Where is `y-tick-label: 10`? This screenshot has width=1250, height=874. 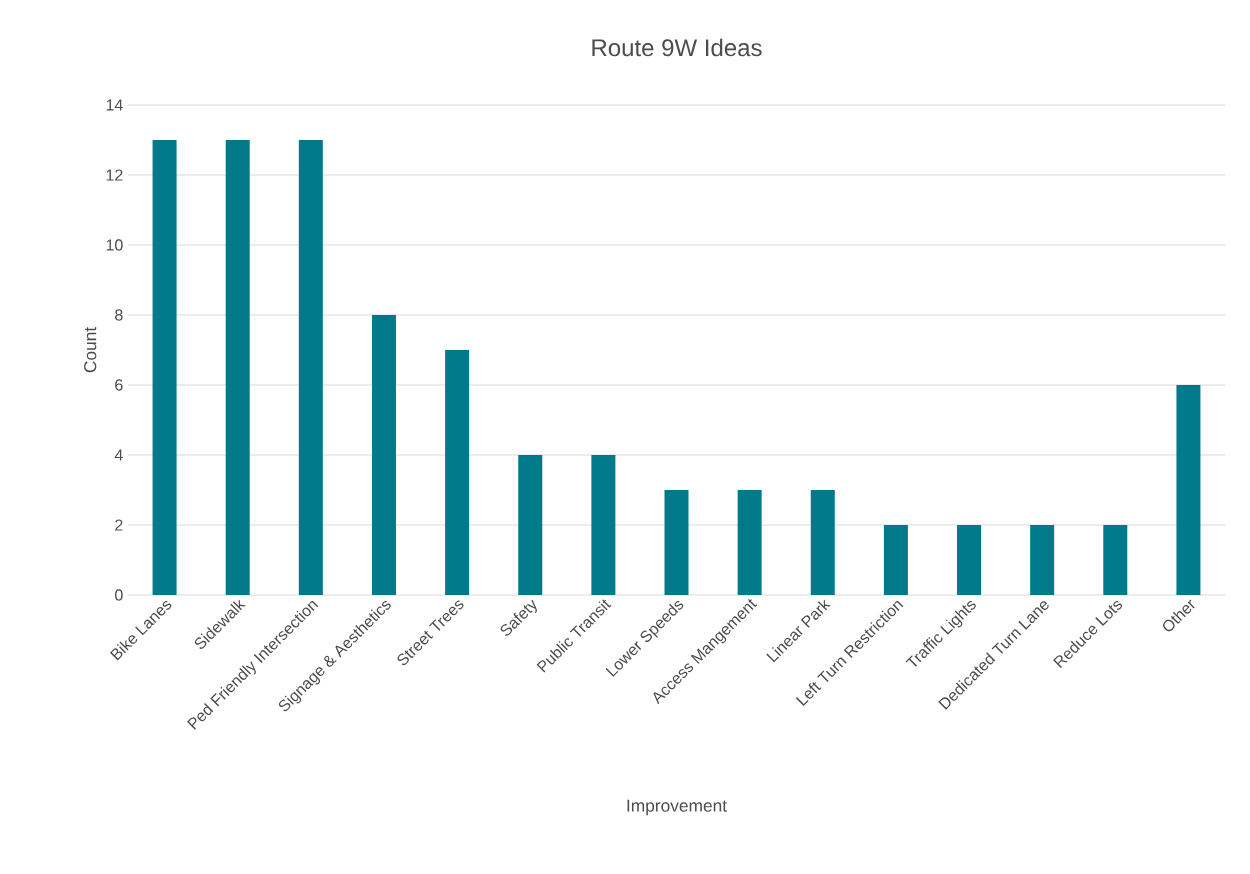
y-tick-label: 10 is located at coordinates (114, 245).